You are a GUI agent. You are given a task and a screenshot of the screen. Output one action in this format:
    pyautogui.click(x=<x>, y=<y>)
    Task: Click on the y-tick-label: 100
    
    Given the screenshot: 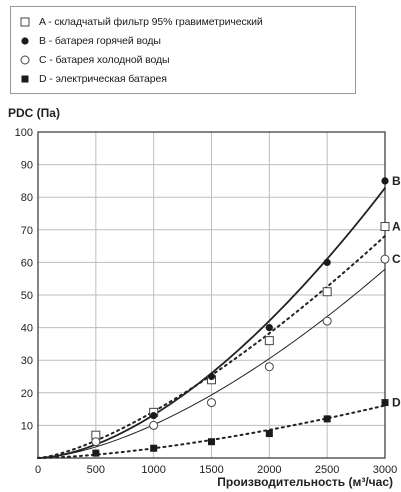 What is the action you would take?
    pyautogui.click(x=24, y=133)
    